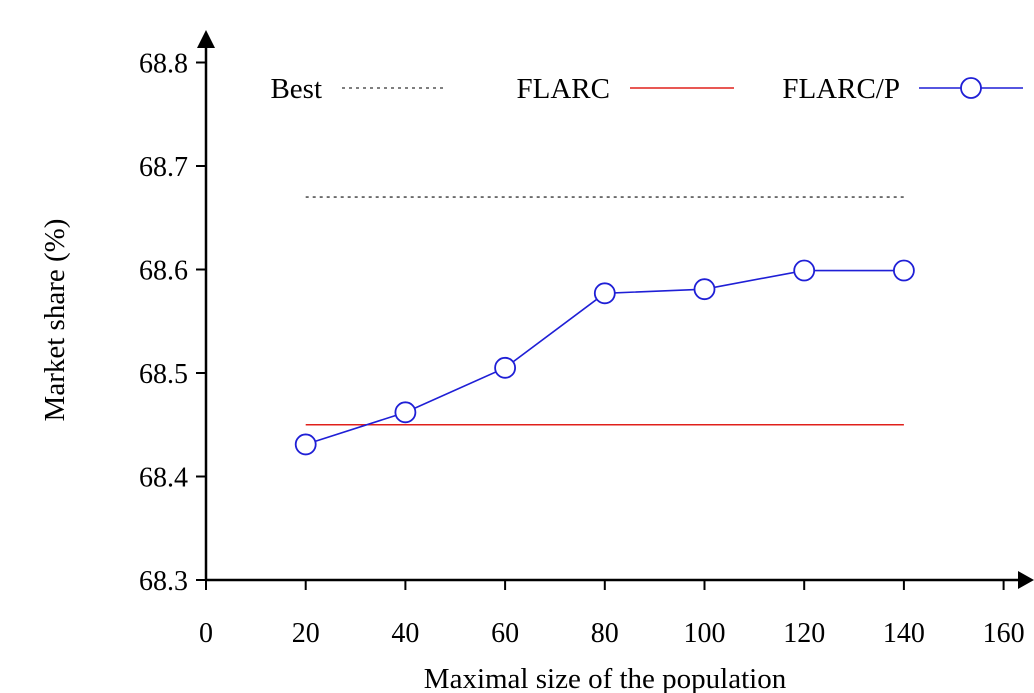 Image resolution: width=1034 pixels, height=693 pixels. I want to click on x-tick-label: 80, so click(605, 633).